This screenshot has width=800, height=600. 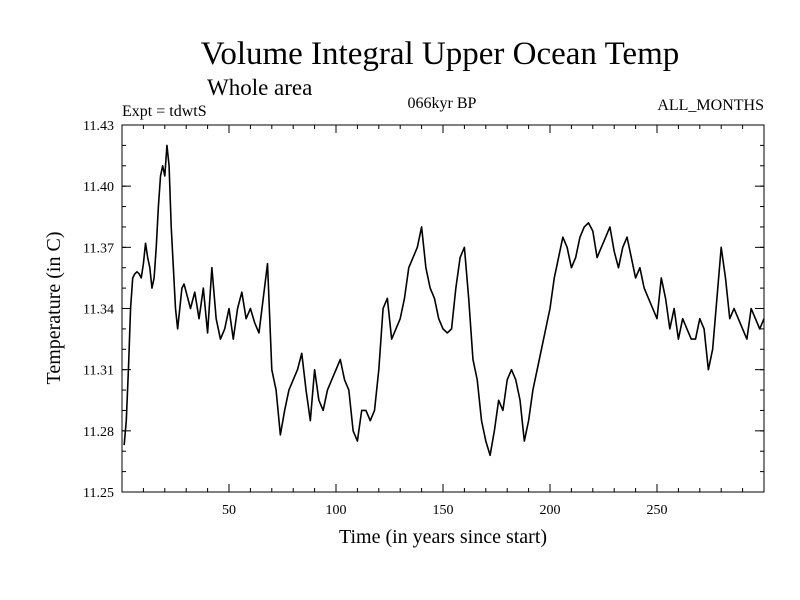 I want to click on x-tick-label: 200, so click(x=550, y=510).